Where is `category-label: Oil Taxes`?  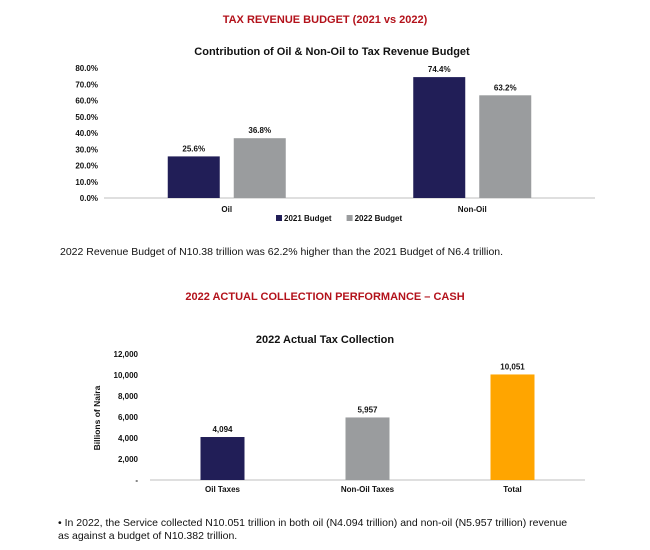
category-label: Oil Taxes is located at coordinates (223, 489).